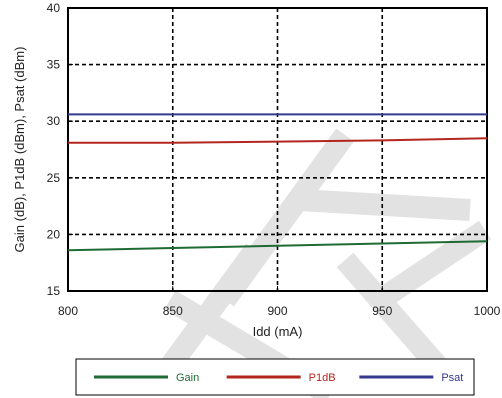  Describe the element at coordinates (54, 234) in the screenshot. I see `y-tick-label: 20` at that location.